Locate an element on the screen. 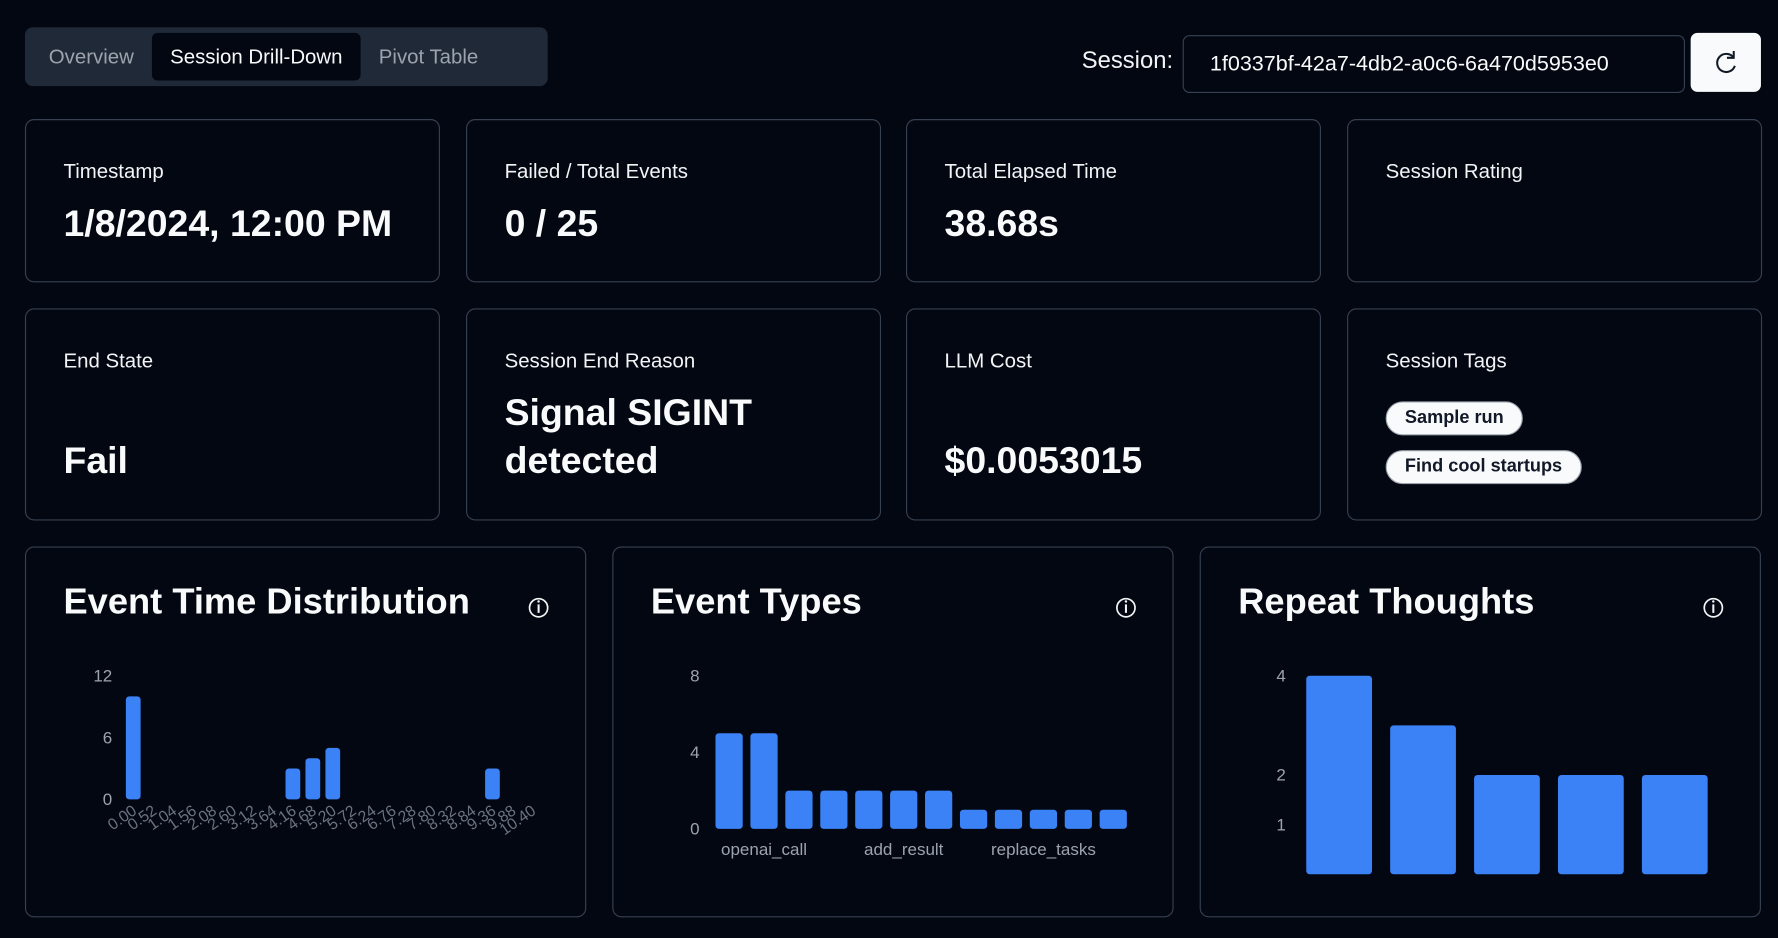  card-value: Fail is located at coordinates (95, 459).